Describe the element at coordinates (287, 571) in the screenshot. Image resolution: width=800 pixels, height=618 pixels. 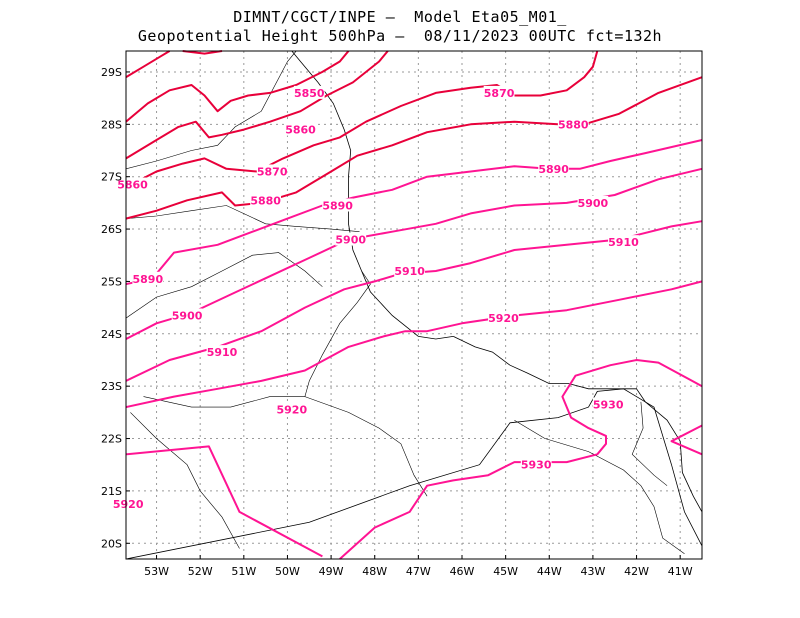
I see `lon-tick-label: 50W` at that location.